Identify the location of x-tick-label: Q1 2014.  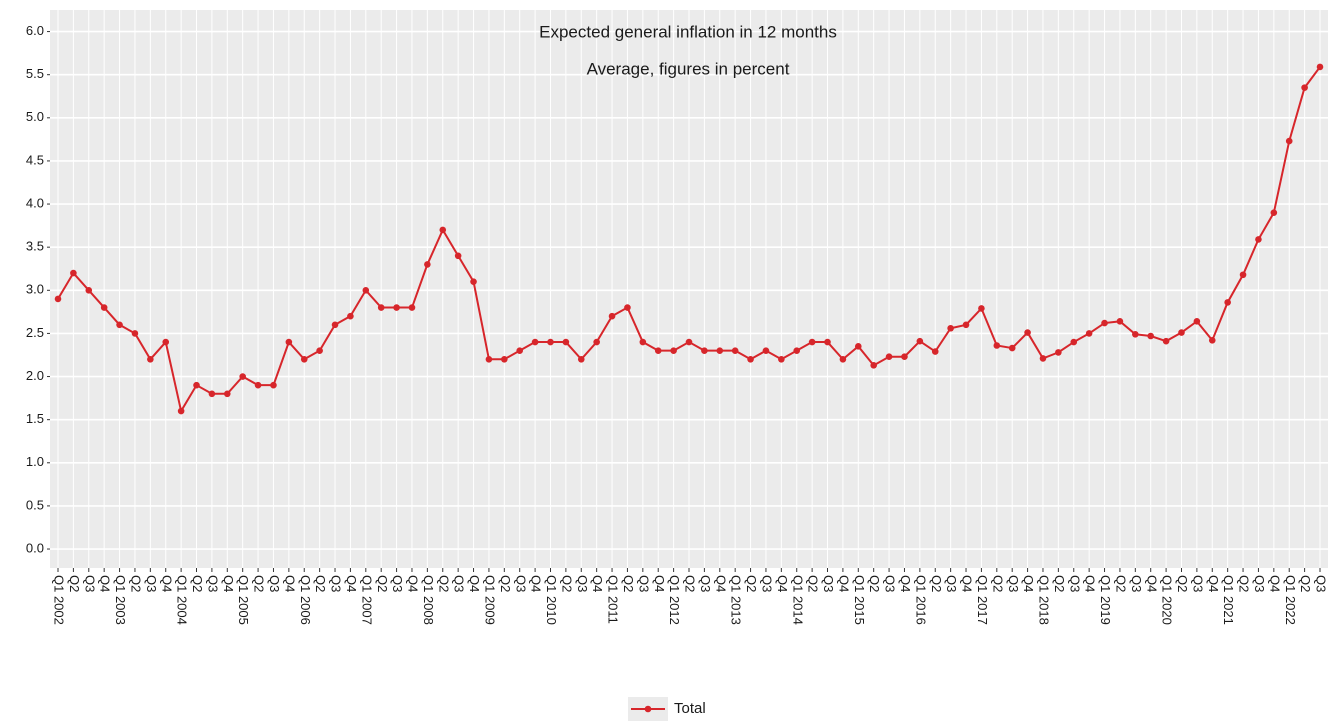
(797, 600).